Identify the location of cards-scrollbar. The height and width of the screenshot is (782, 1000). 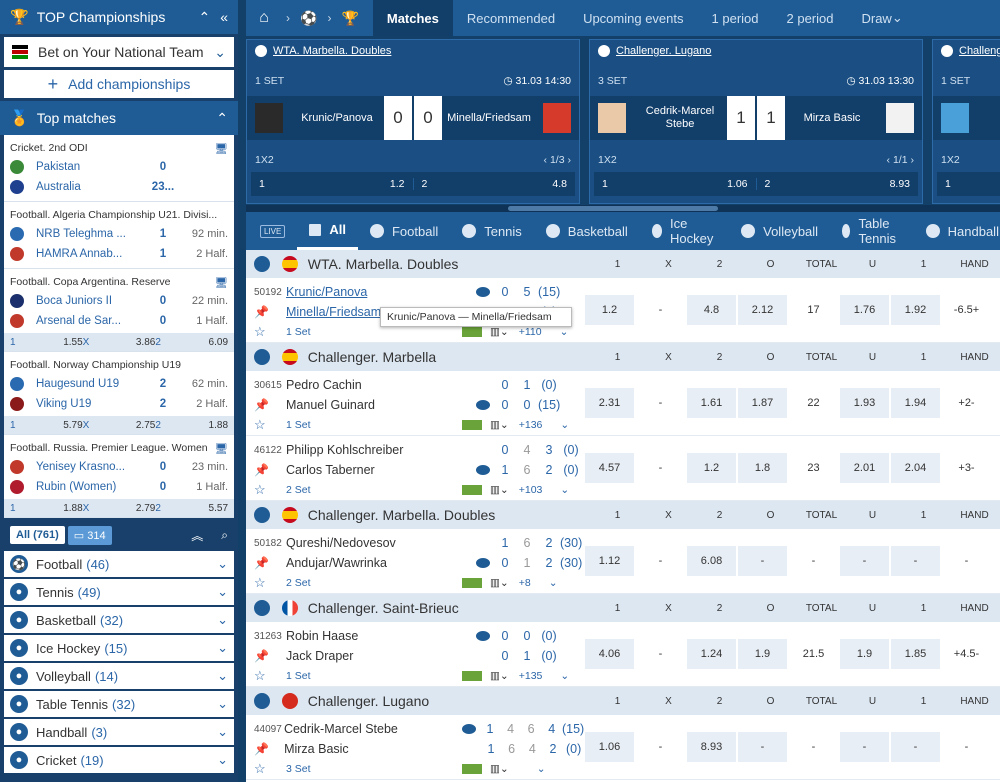
(623, 208).